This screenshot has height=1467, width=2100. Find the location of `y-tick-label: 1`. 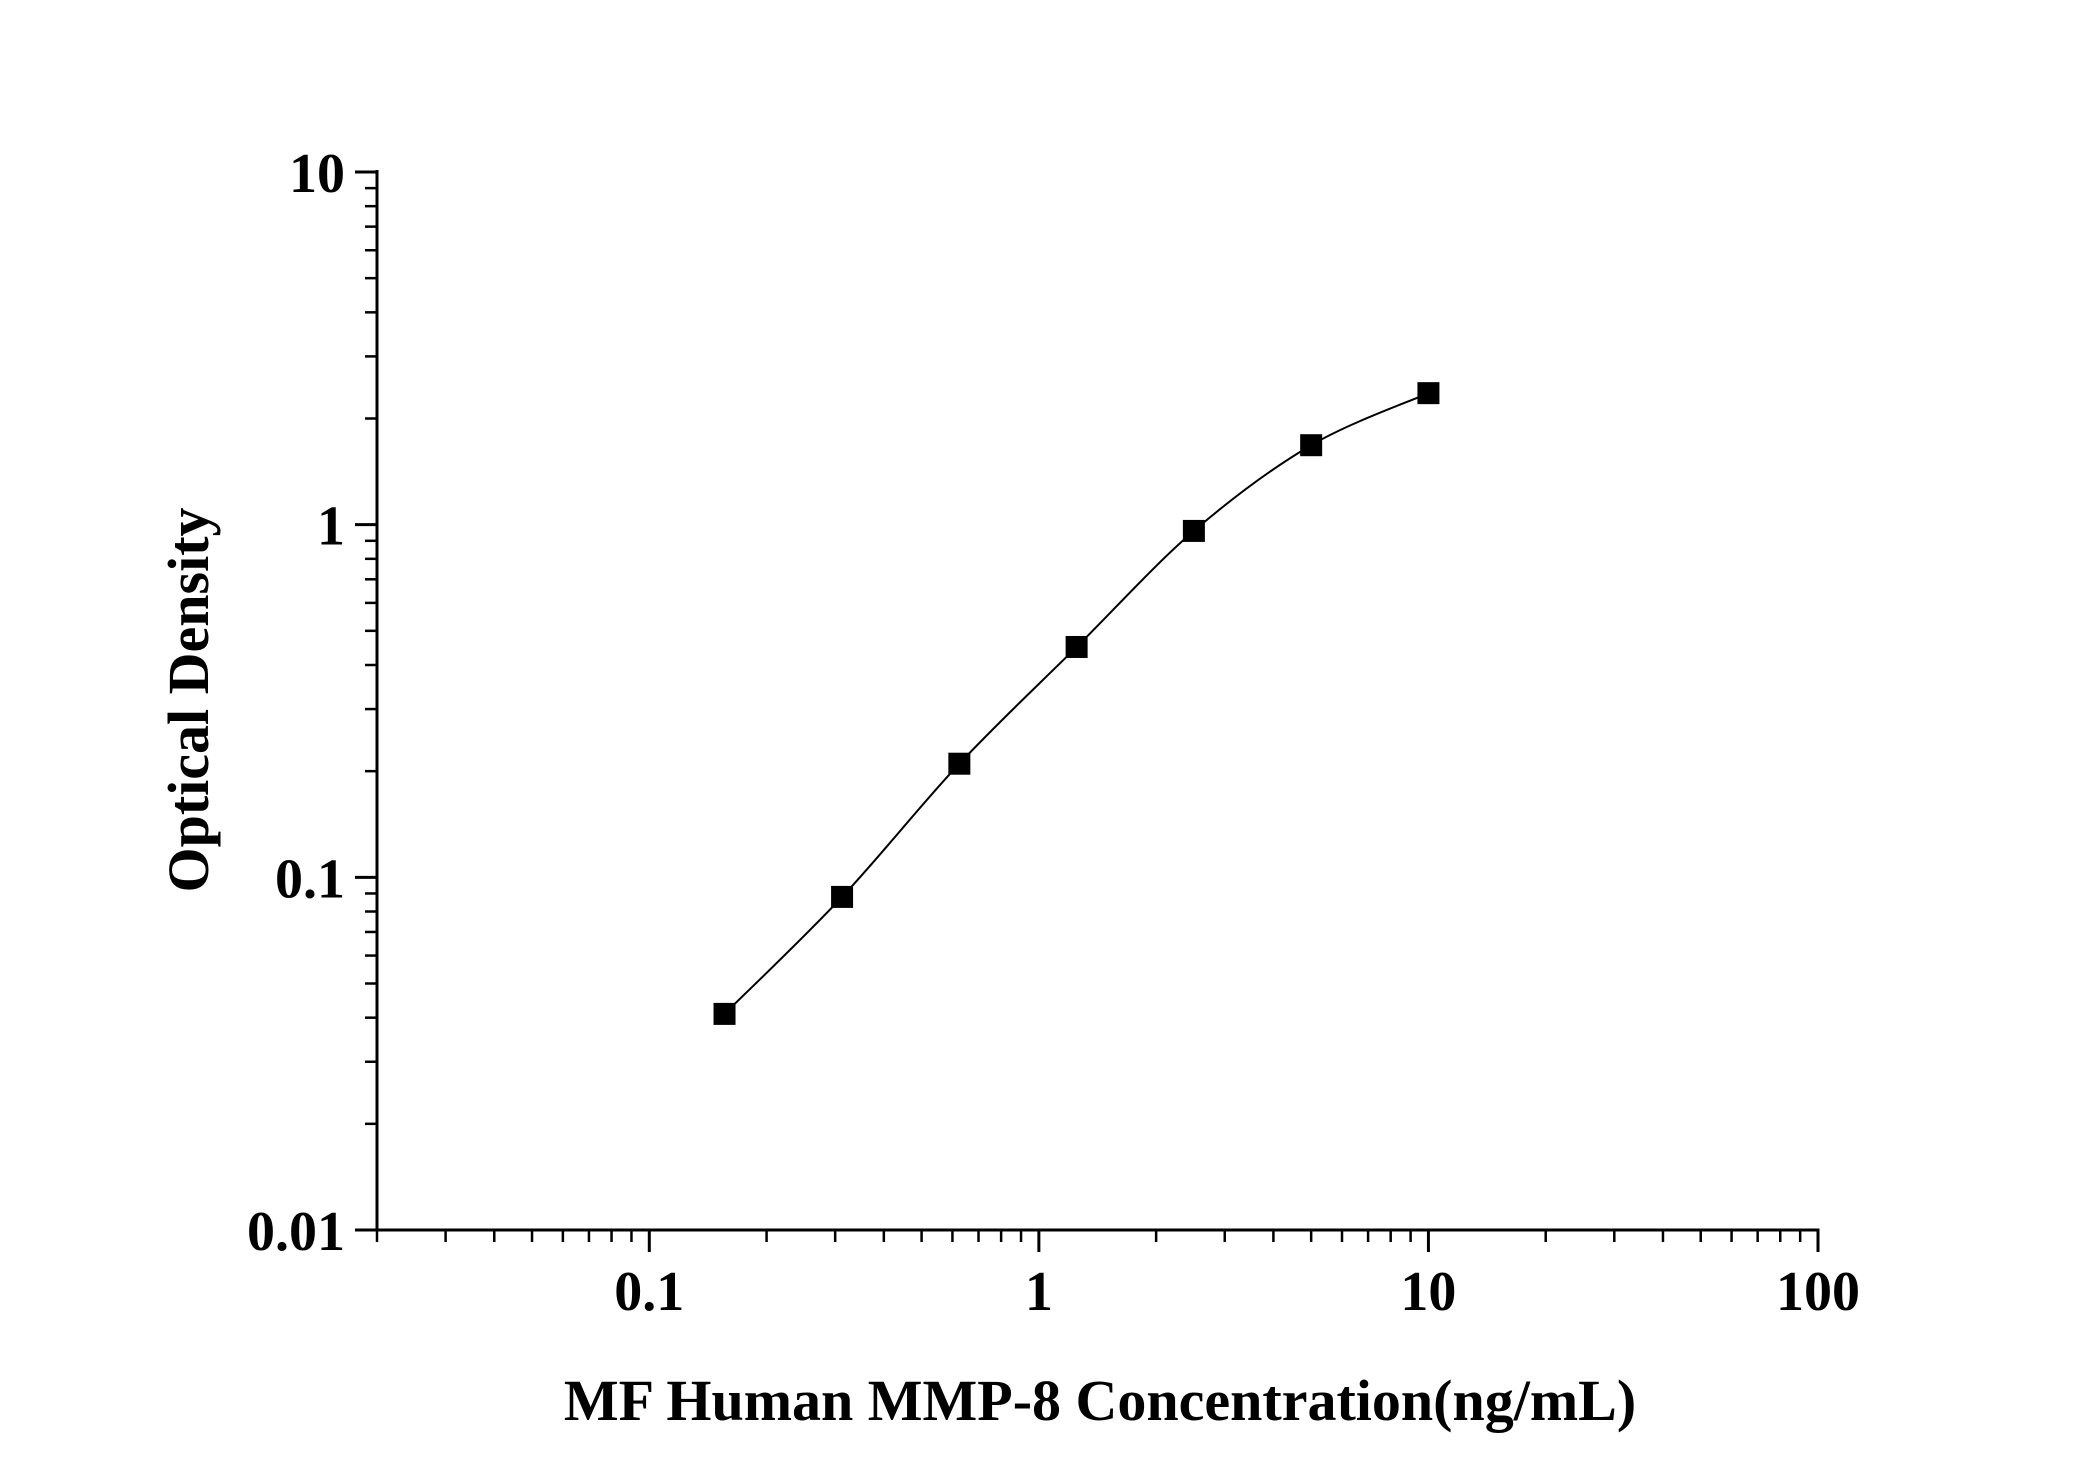

y-tick-label: 1 is located at coordinates (331, 527).